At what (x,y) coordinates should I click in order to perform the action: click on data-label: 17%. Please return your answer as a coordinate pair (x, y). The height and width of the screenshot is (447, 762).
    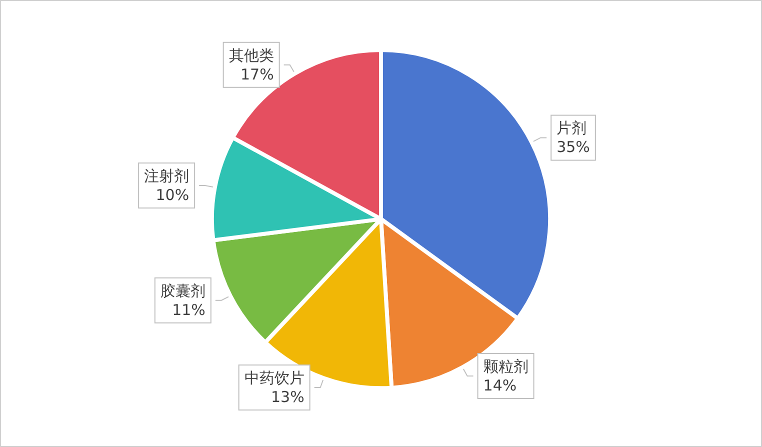
    Looking at the image, I should click on (257, 74).